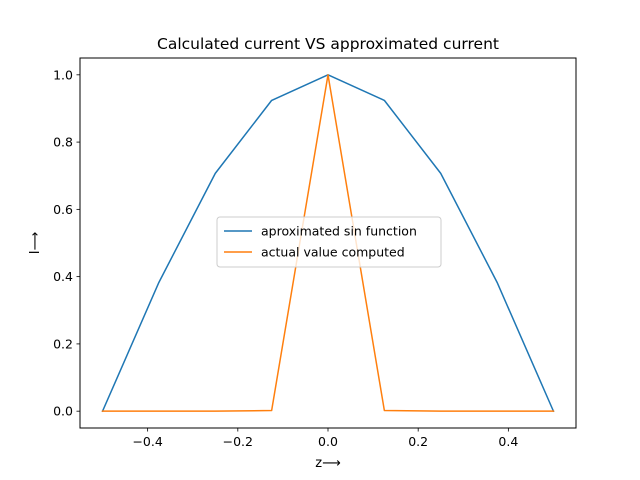 Image resolution: width=640 pixels, height=480 pixels. Describe the element at coordinates (66, 243) in the screenshot. I see `y-axis: 0.0 0.2 0.4 0.6 0.8 1.0` at that location.